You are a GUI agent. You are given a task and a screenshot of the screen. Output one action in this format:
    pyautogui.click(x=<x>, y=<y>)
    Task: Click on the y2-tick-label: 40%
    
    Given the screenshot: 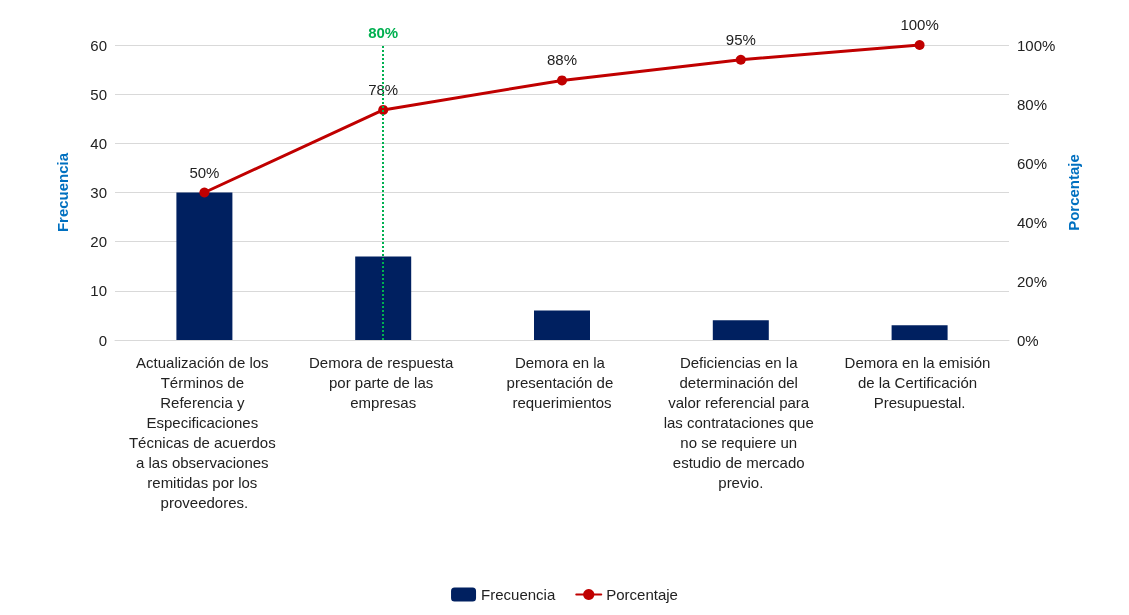 What is the action you would take?
    pyautogui.click(x=1032, y=222)
    